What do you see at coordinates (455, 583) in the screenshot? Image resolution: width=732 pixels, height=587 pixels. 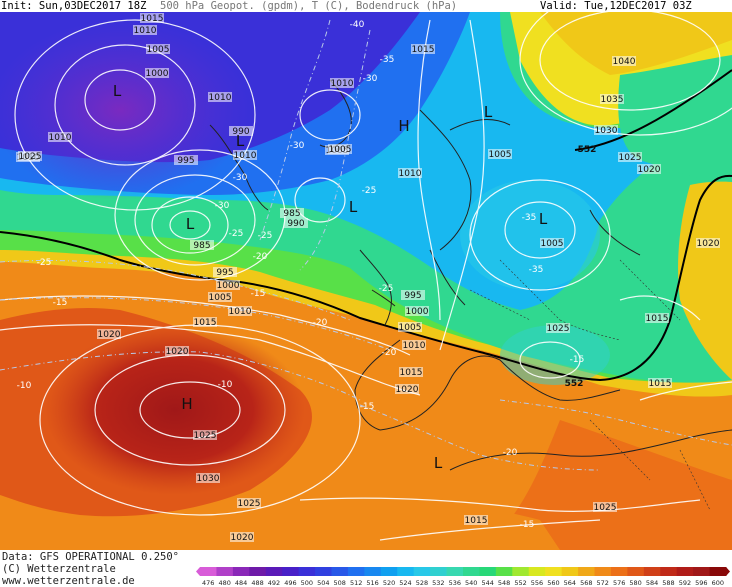 I see `colorbar-tick: 536` at bounding box center [455, 583].